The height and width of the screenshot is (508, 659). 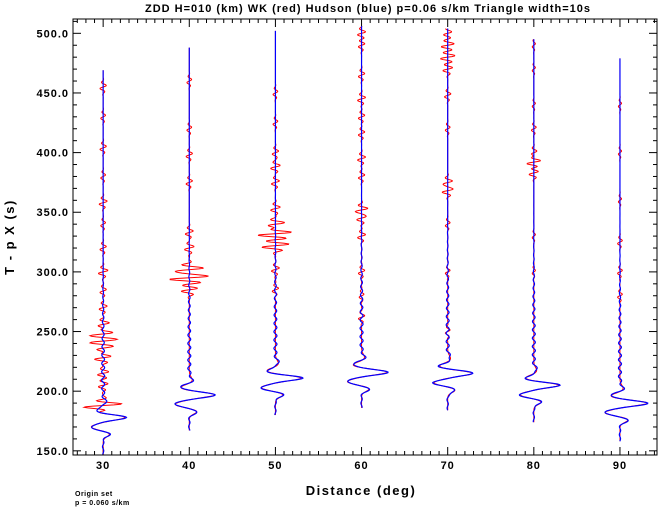 What do you see at coordinates (52, 452) in the screenshot?
I see `y-tick-label: 150.0` at bounding box center [52, 452].